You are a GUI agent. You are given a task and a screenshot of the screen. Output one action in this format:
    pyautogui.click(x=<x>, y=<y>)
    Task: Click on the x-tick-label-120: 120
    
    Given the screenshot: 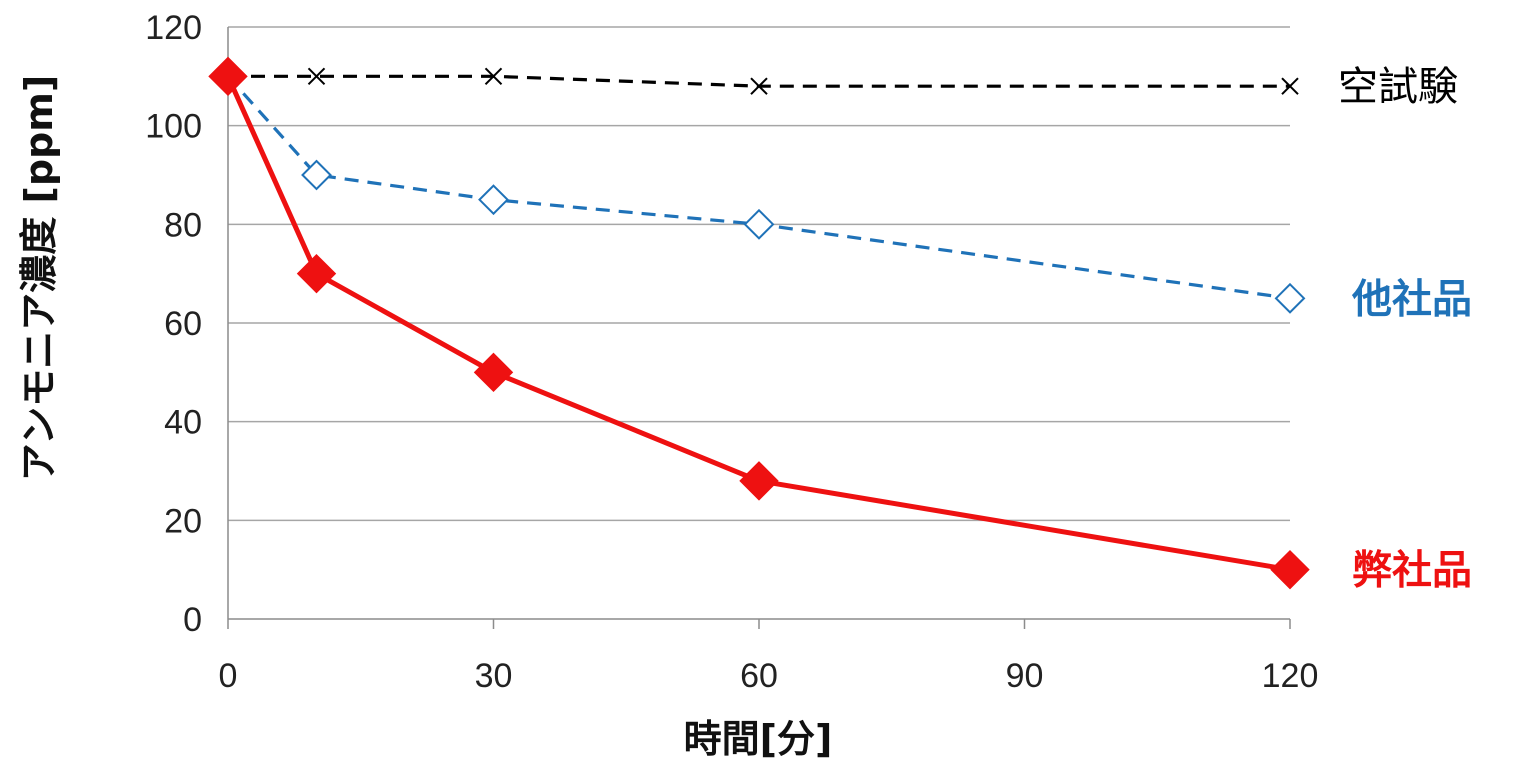 What is the action you would take?
    pyautogui.click(x=1290, y=676)
    